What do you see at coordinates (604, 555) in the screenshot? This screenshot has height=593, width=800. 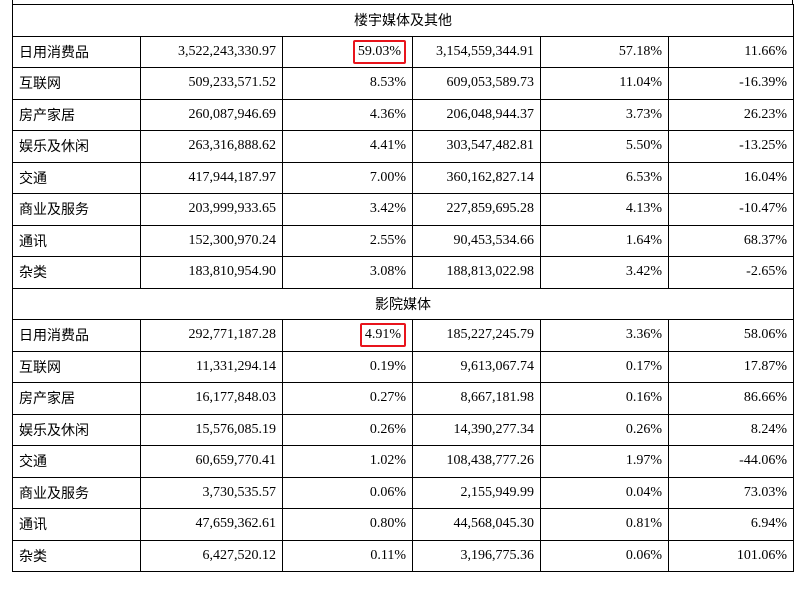 I see `prior-share-cell: 0.06%` at bounding box center [604, 555].